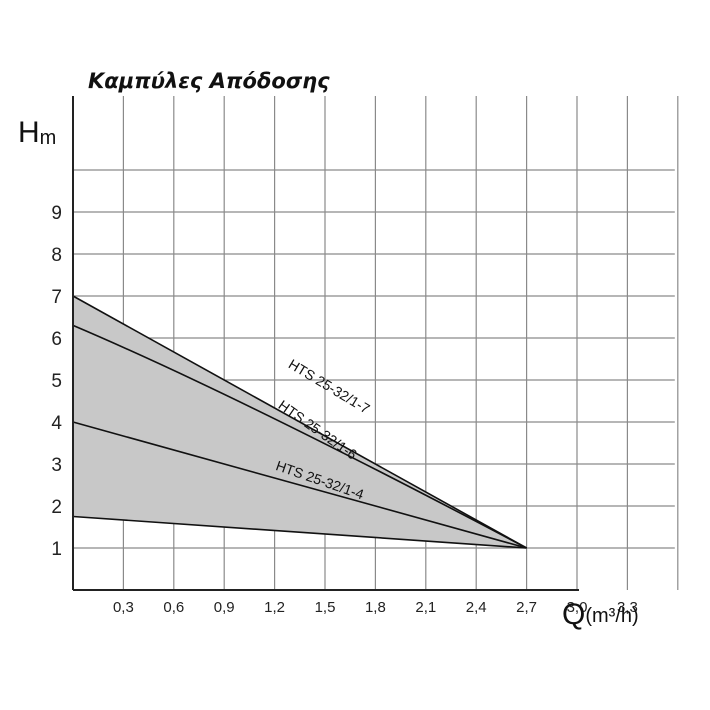 Image resolution: width=710 pixels, height=710 pixels. What do you see at coordinates (209, 81) in the screenshot?
I see `chart-title: Καμπύλες Απόδοσης` at bounding box center [209, 81].